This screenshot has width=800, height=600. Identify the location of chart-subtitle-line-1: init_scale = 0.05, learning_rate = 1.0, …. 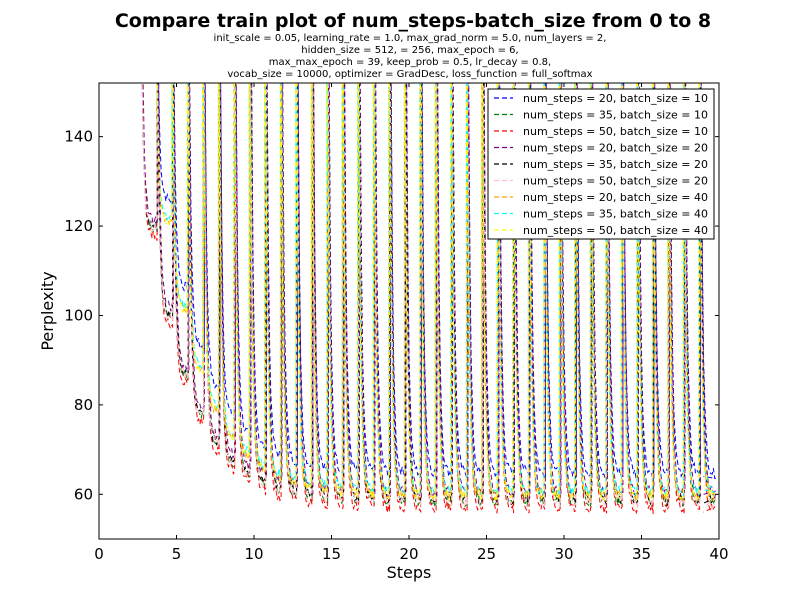
(410, 38).